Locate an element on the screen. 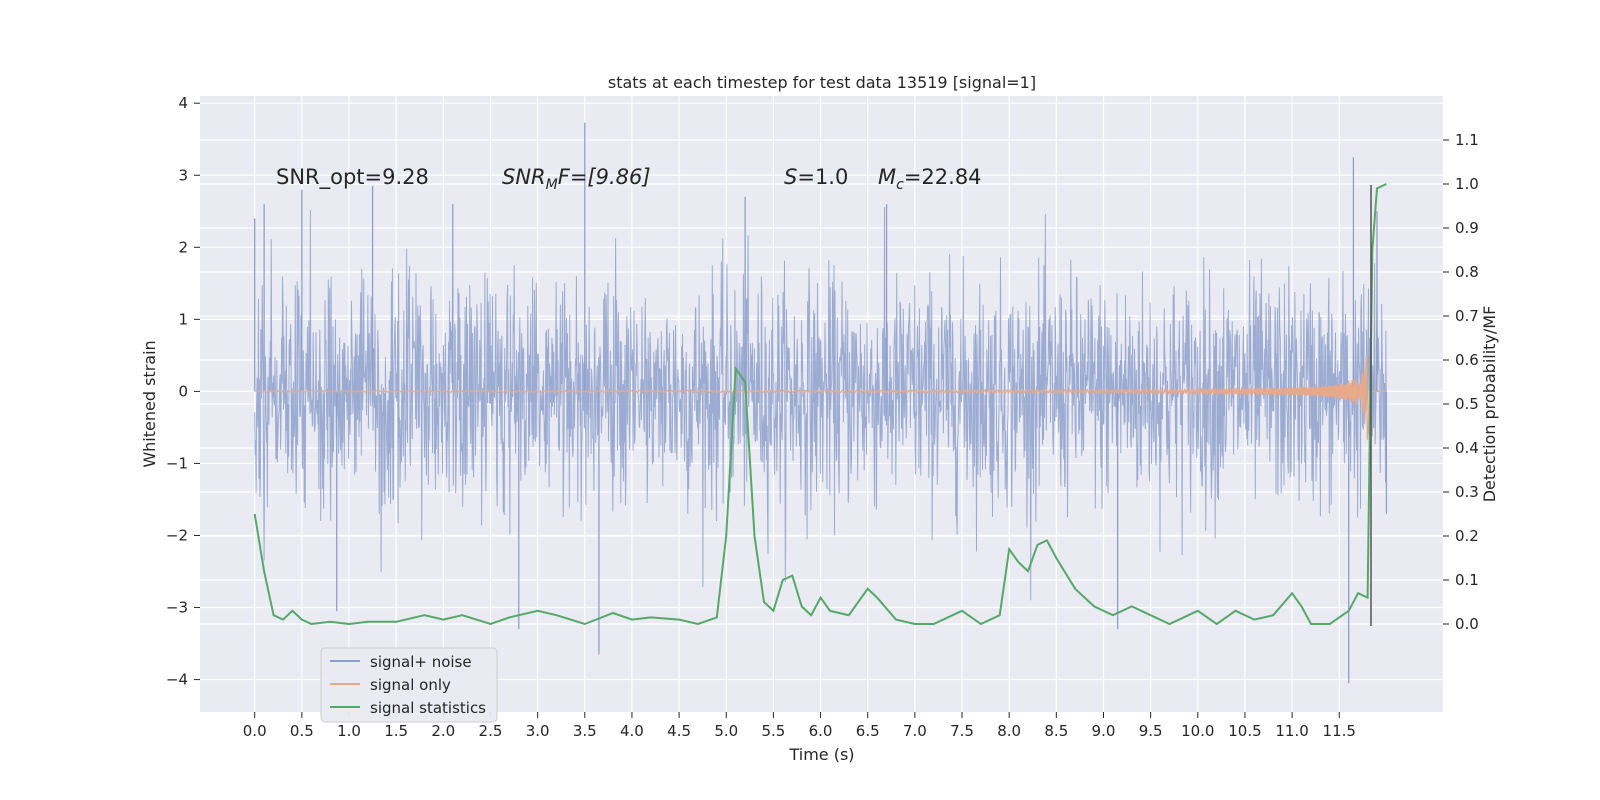  x-tick-label: 10.0 is located at coordinates (1197, 731).